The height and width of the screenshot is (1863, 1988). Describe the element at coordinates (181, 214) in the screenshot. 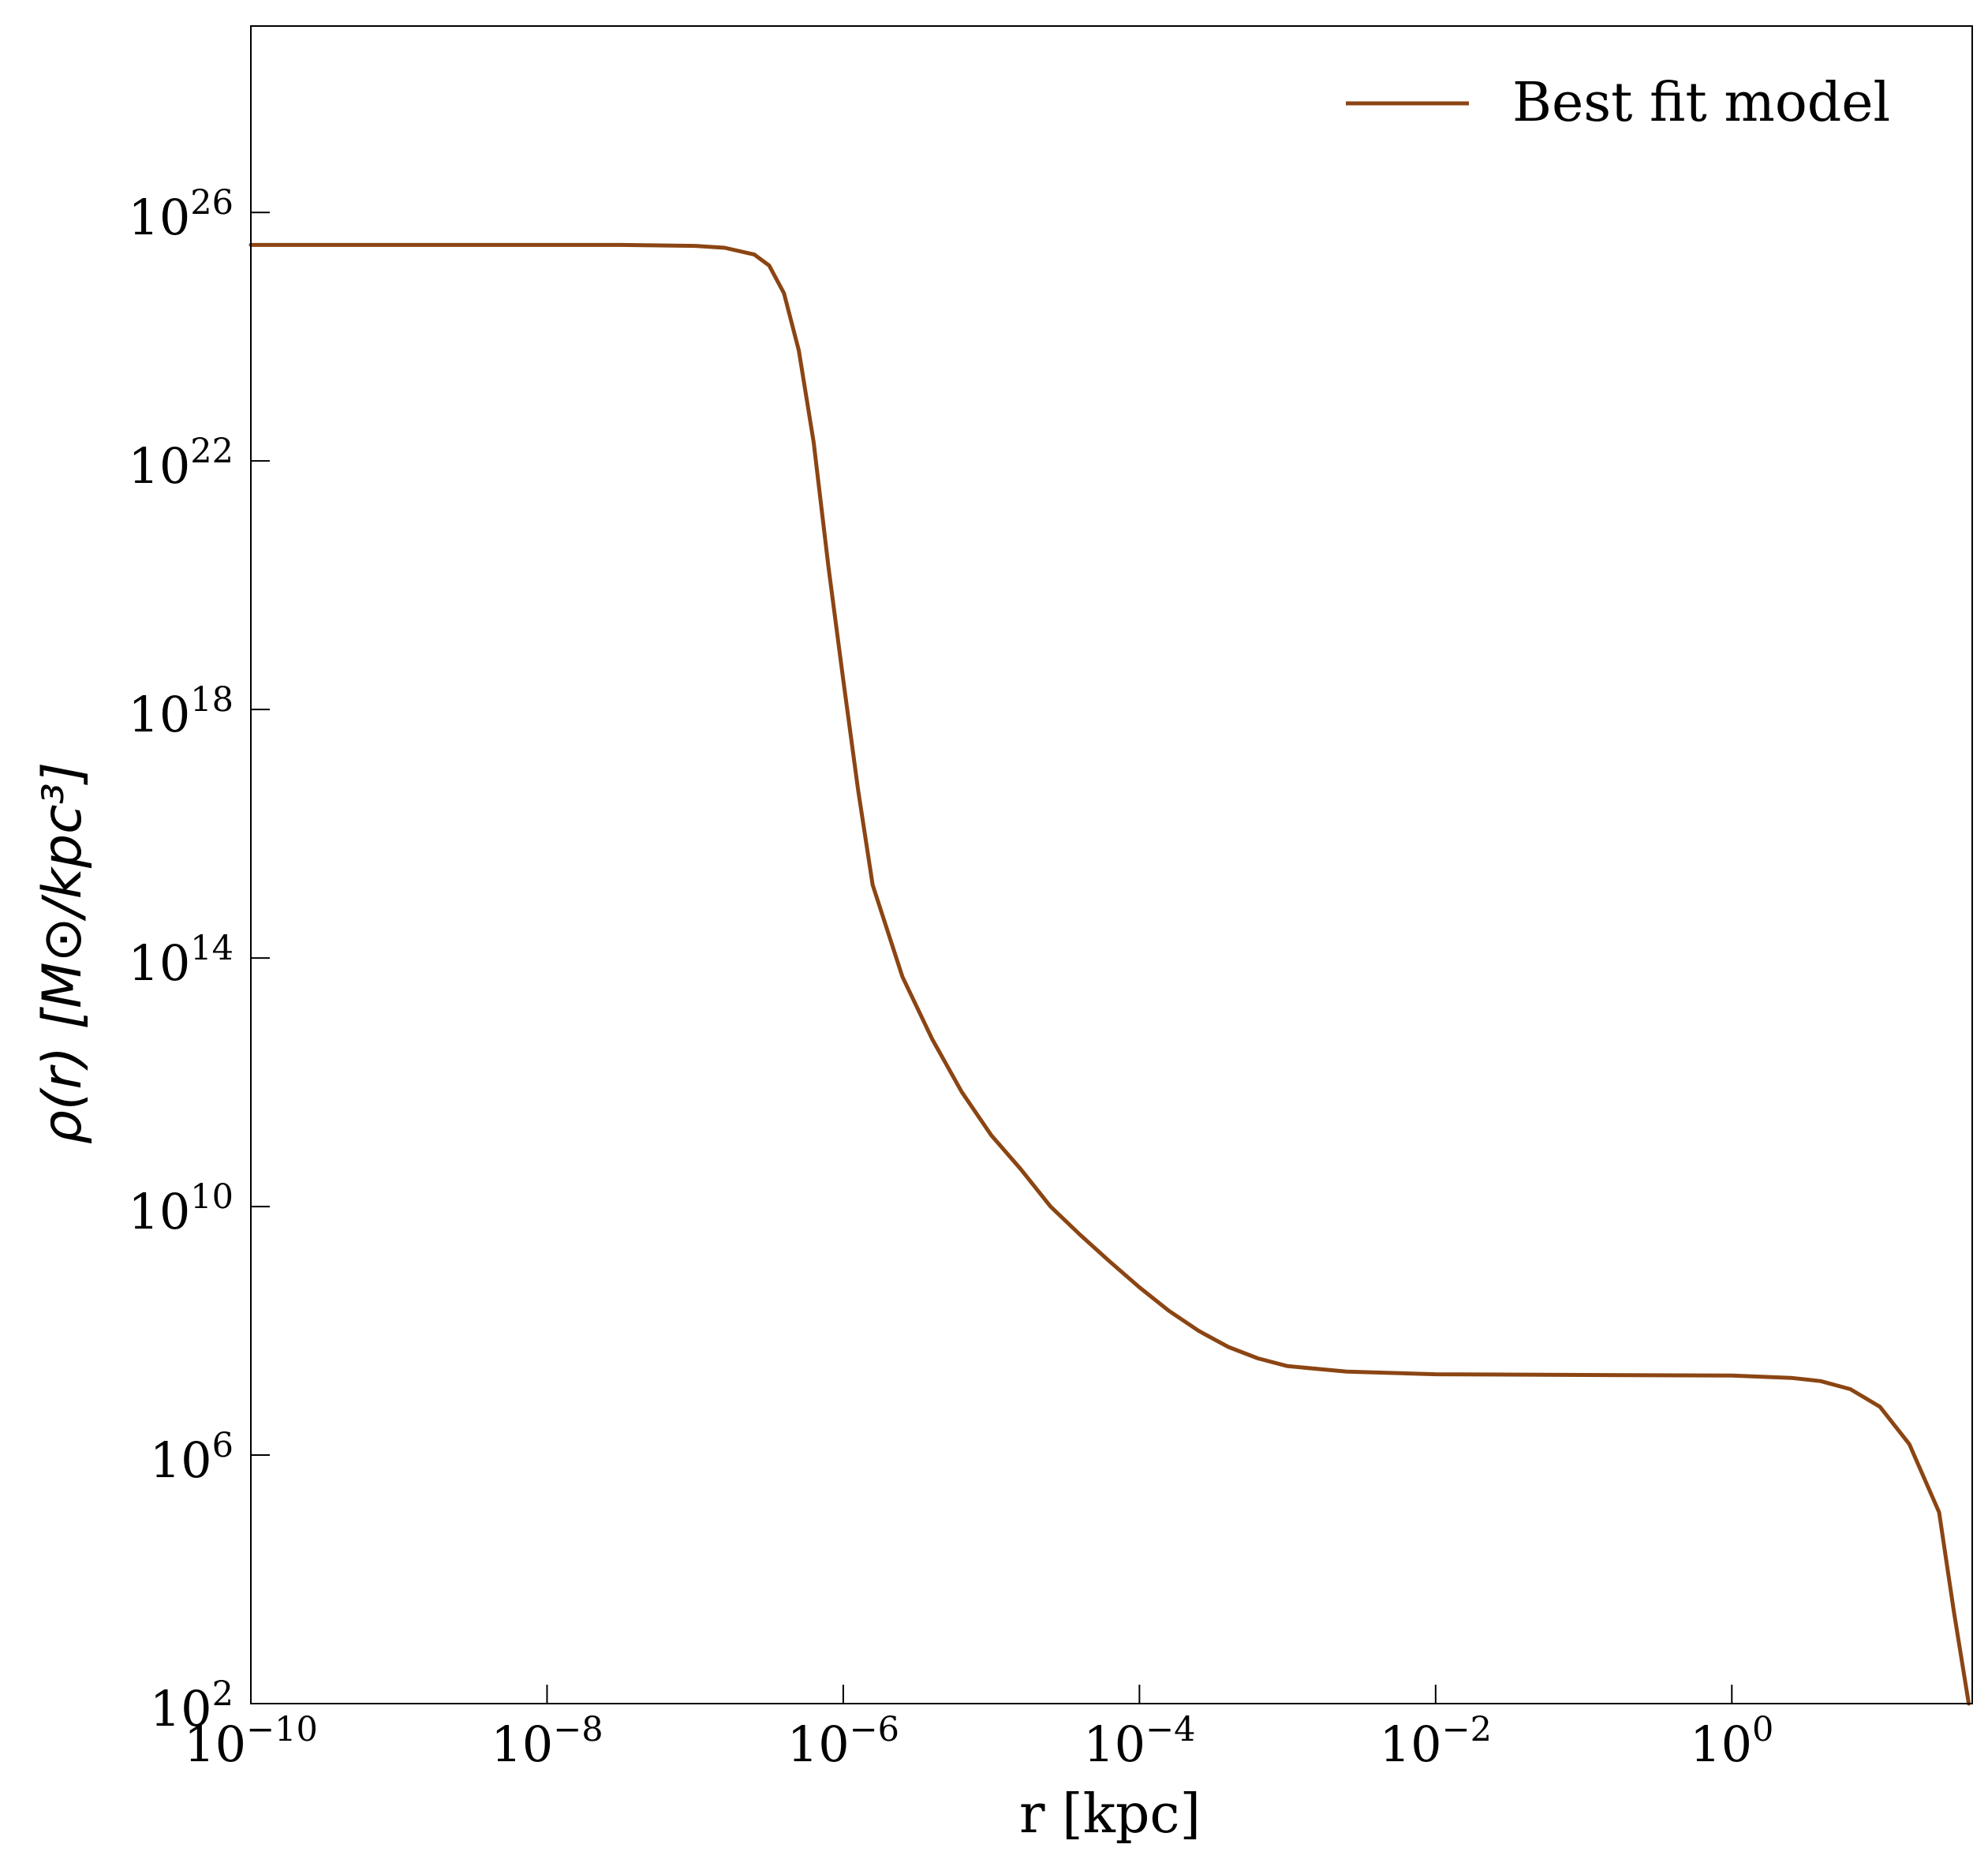

I see `y-tick-label: 10²⁶` at that location.